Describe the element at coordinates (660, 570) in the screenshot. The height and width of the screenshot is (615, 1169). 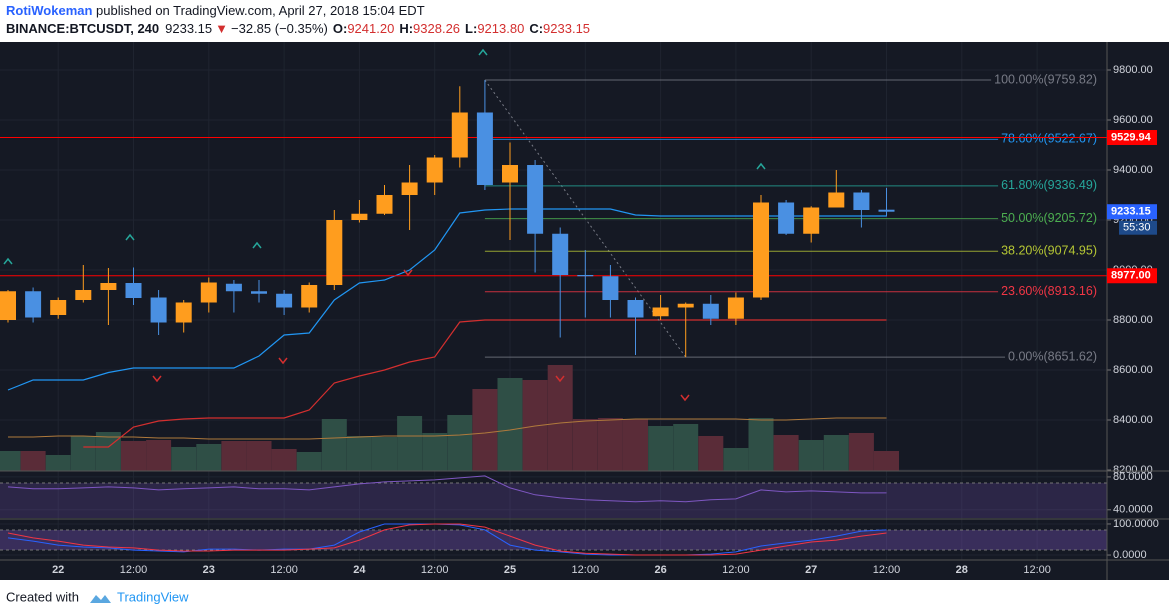
I see `x-tick-label: 26` at that location.